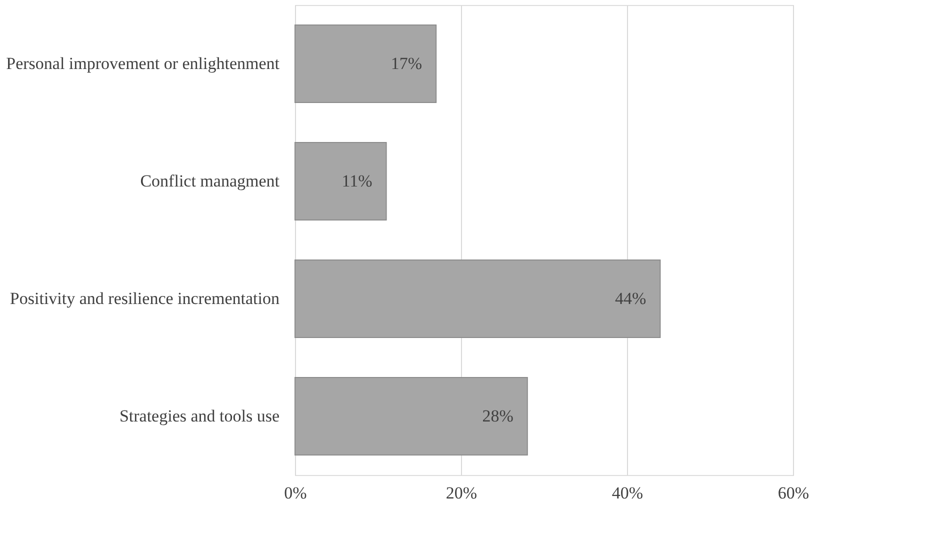 The width and height of the screenshot is (946, 533). I want to click on x-tick-label: 20%, so click(462, 493).